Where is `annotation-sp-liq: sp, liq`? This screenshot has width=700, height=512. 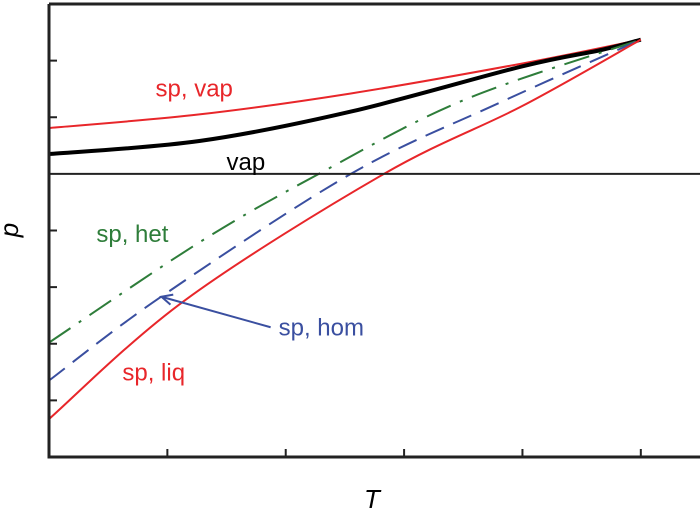 annotation-sp-liq: sp, liq is located at coordinates (153, 373).